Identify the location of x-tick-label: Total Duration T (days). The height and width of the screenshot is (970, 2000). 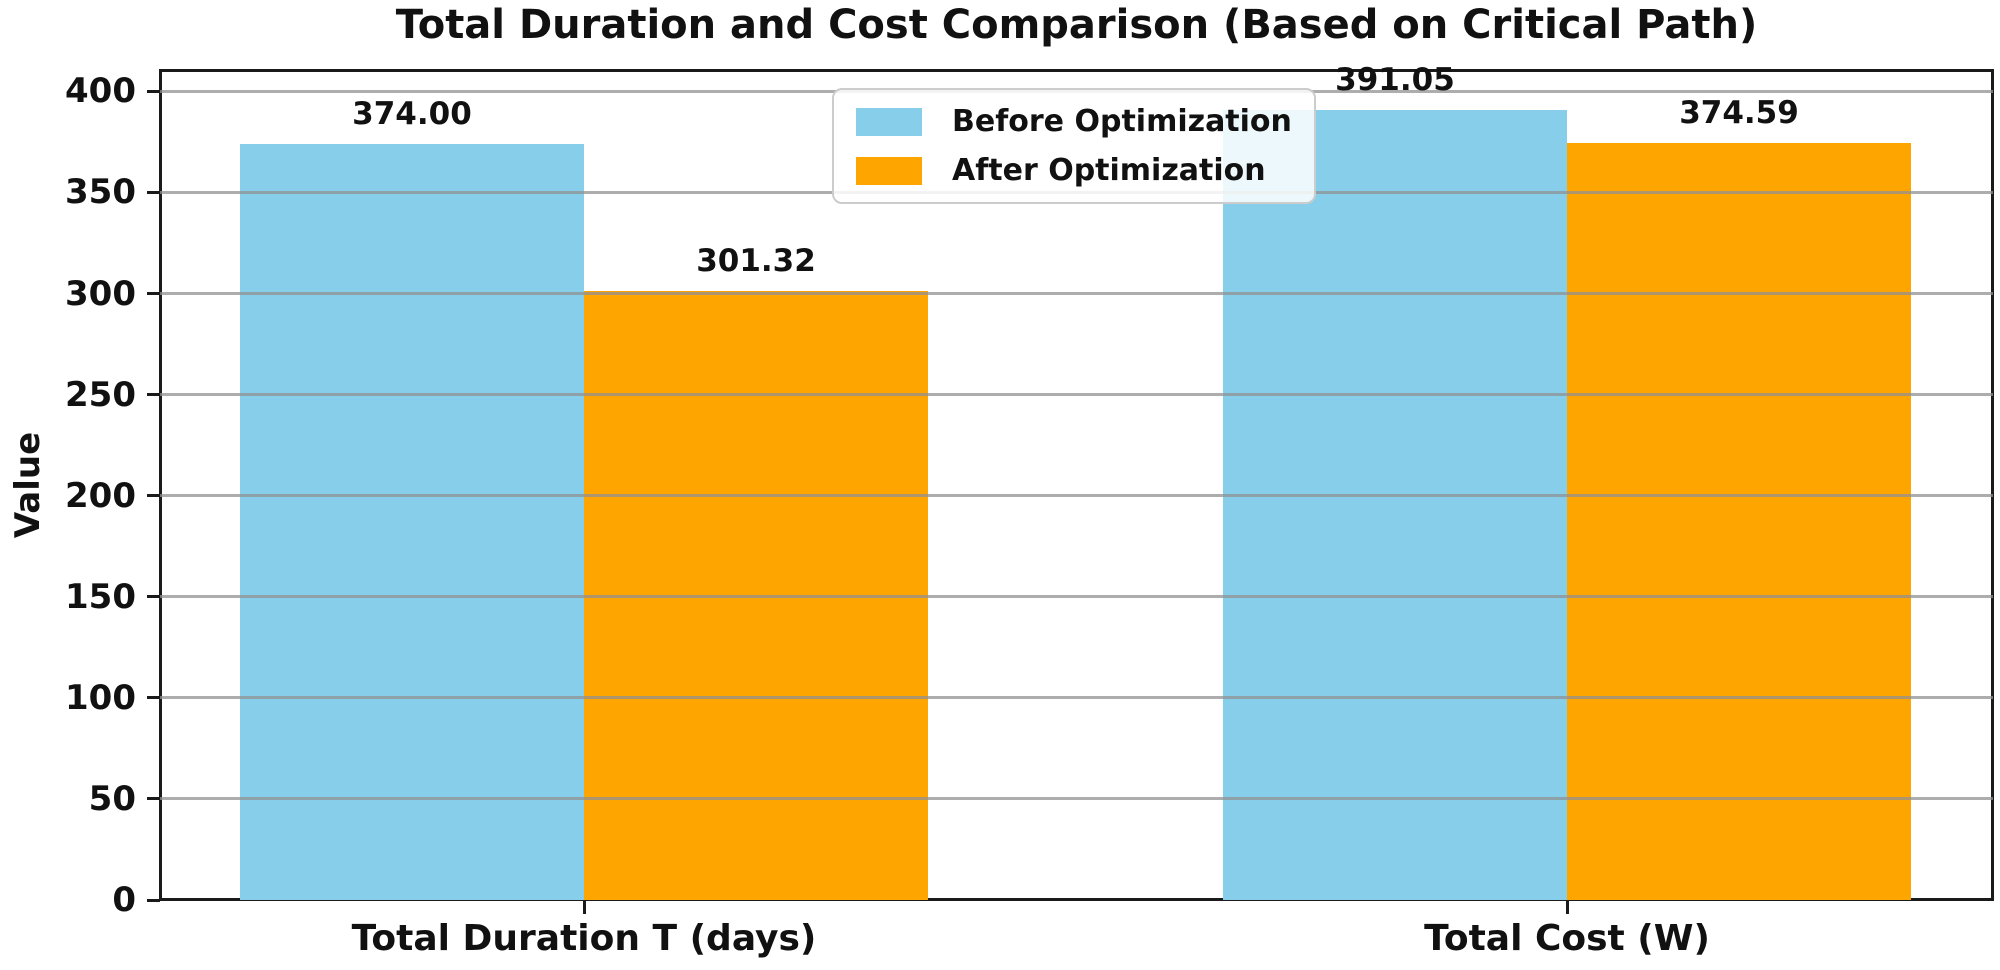
(584, 938).